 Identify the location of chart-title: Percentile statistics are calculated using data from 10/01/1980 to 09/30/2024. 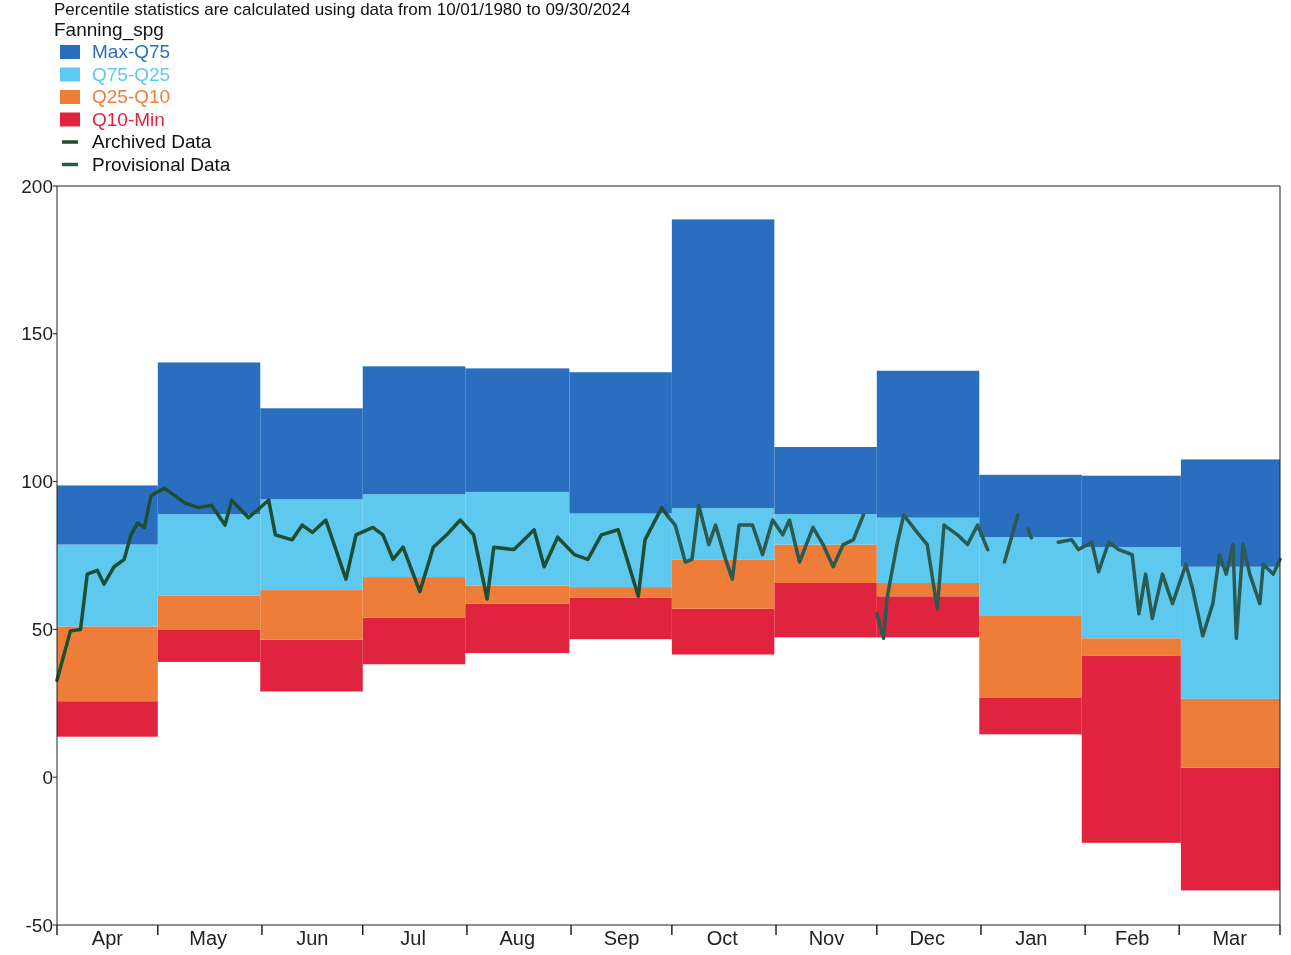
(342, 9).